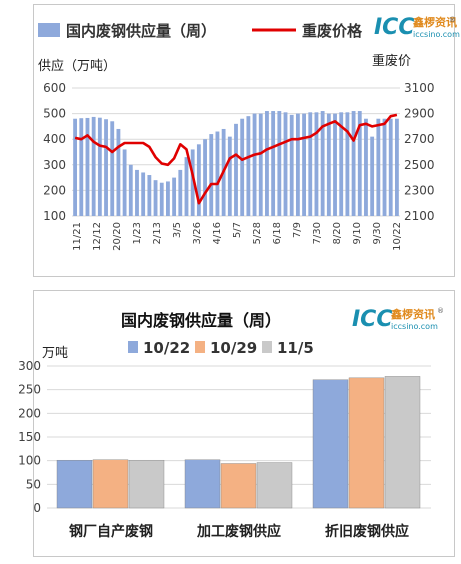  I want to click on x-tick-label: 9/10, so click(357, 233).